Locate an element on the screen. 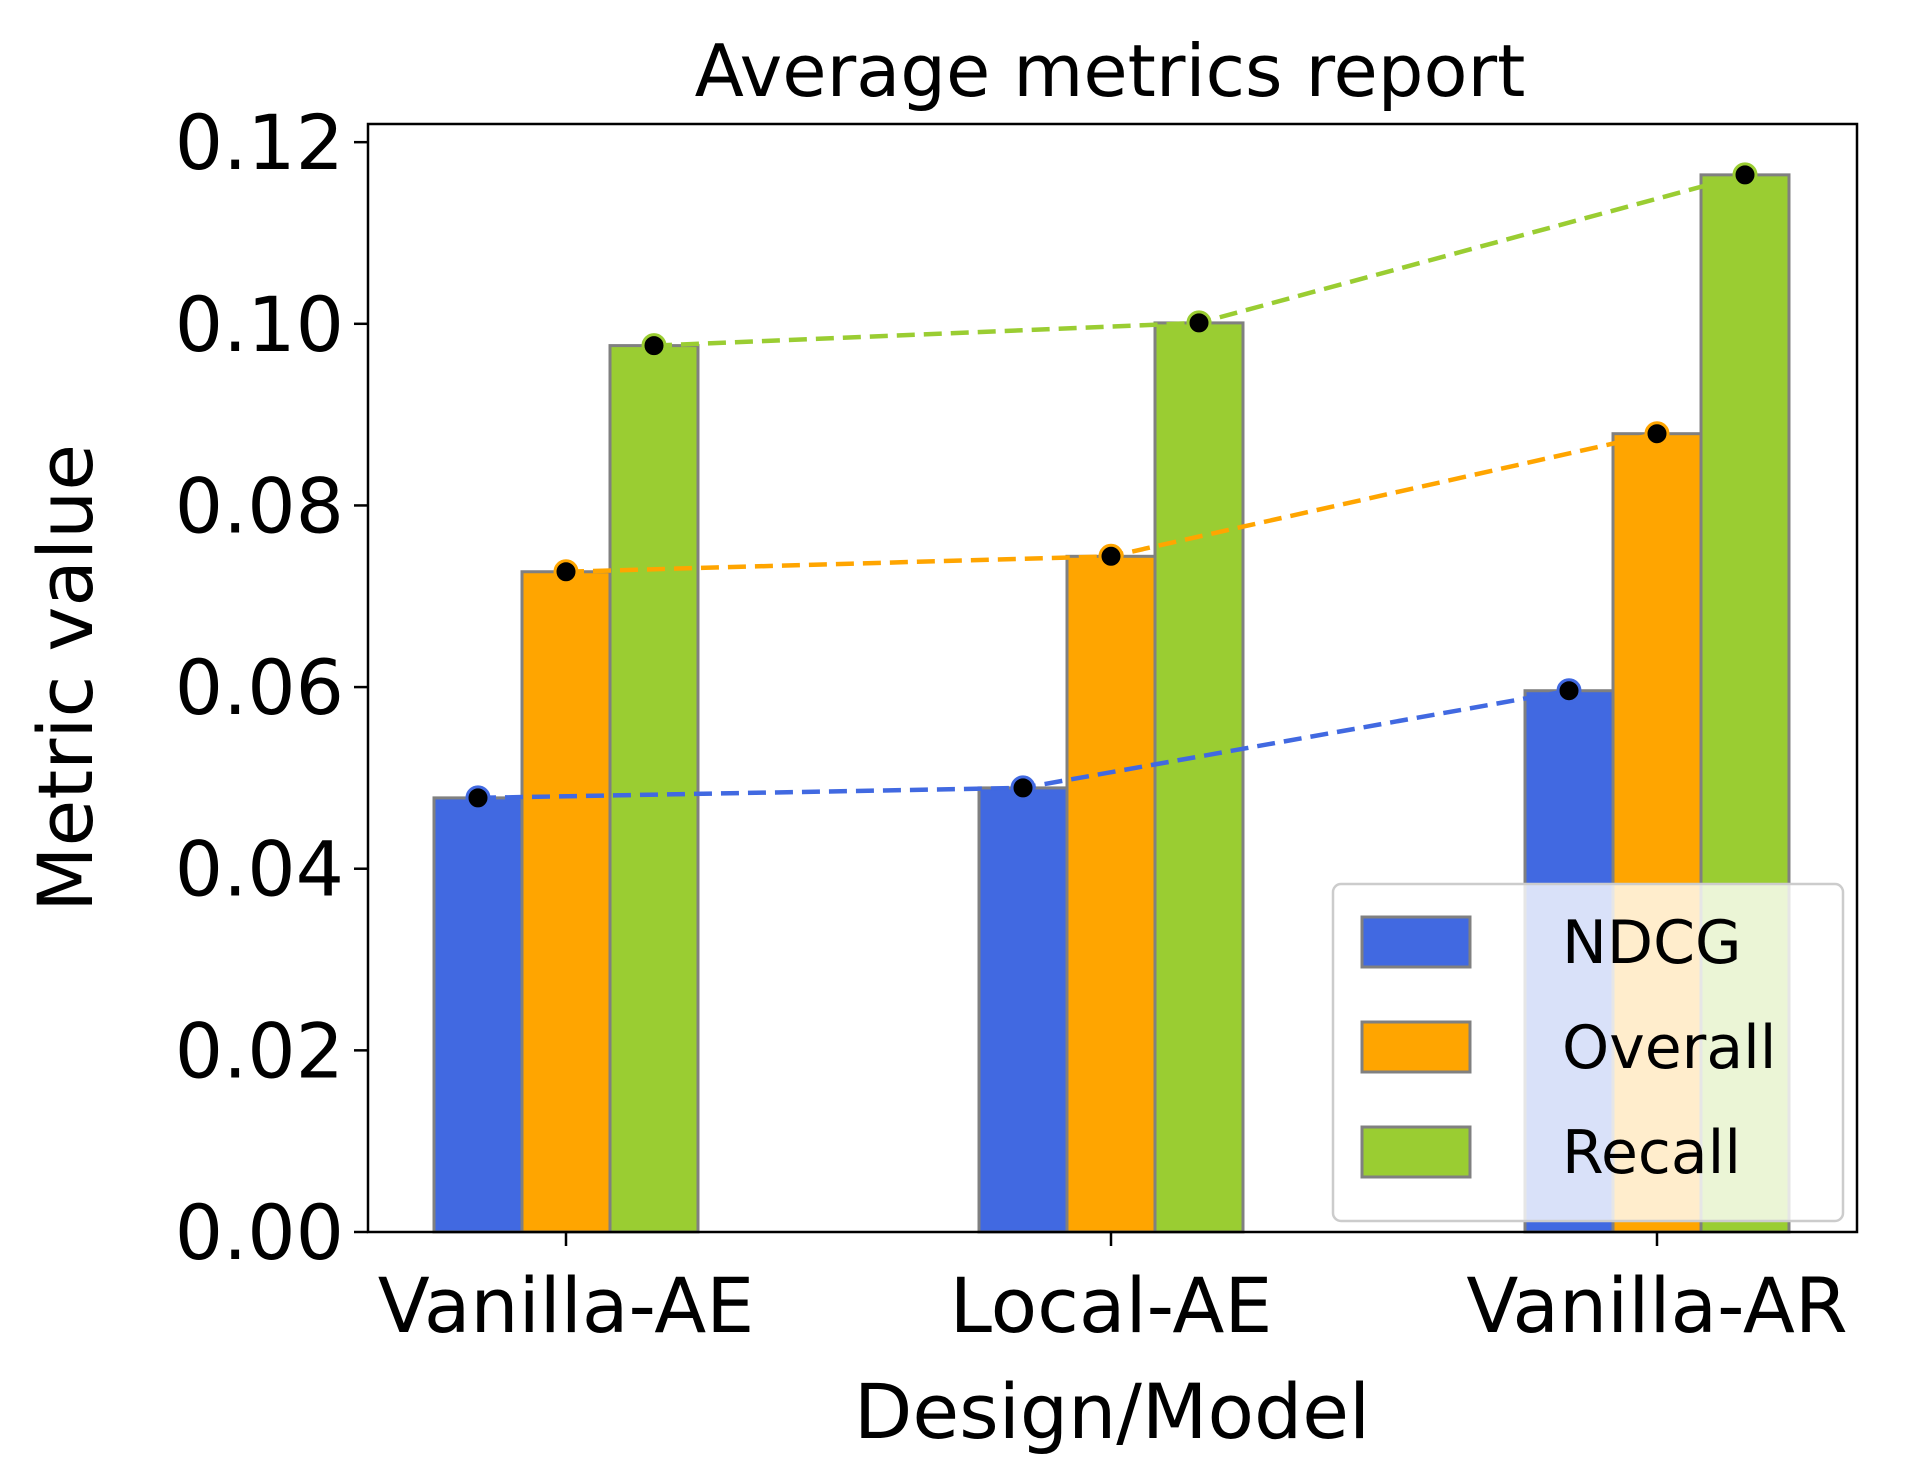 This screenshot has height=1484, width=1917. y-tick-label-2: 0.04 is located at coordinates (259, 869).